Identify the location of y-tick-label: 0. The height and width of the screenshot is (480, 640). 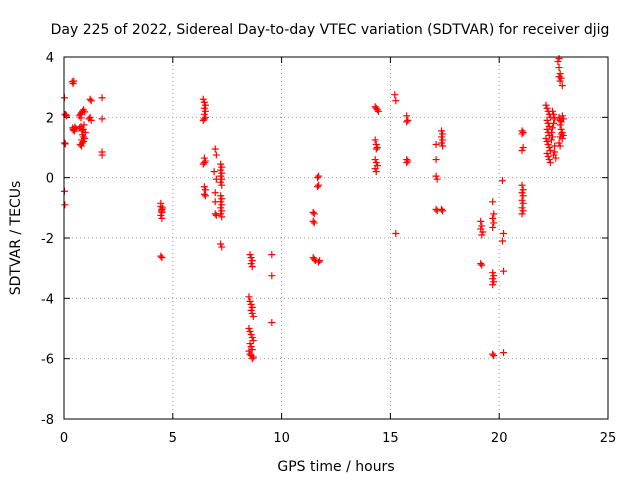
(50, 179).